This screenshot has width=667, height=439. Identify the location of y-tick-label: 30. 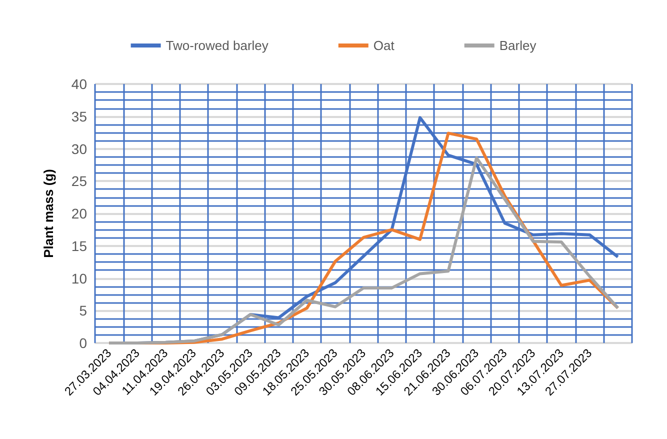
(79, 148).